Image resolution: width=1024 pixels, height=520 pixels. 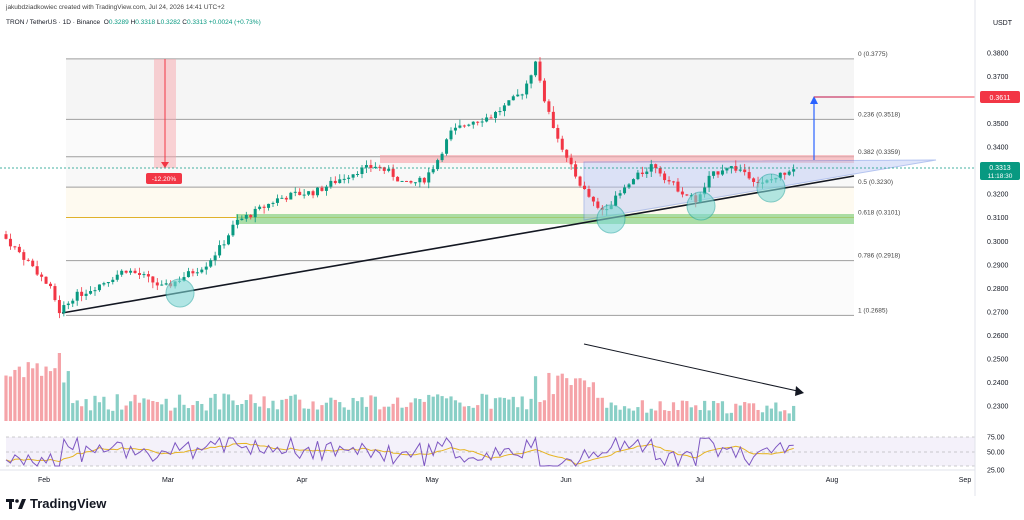 I want to click on time-axis: Feb Mar Apr May Jun Jul Aug Sep, so click(x=504, y=480).